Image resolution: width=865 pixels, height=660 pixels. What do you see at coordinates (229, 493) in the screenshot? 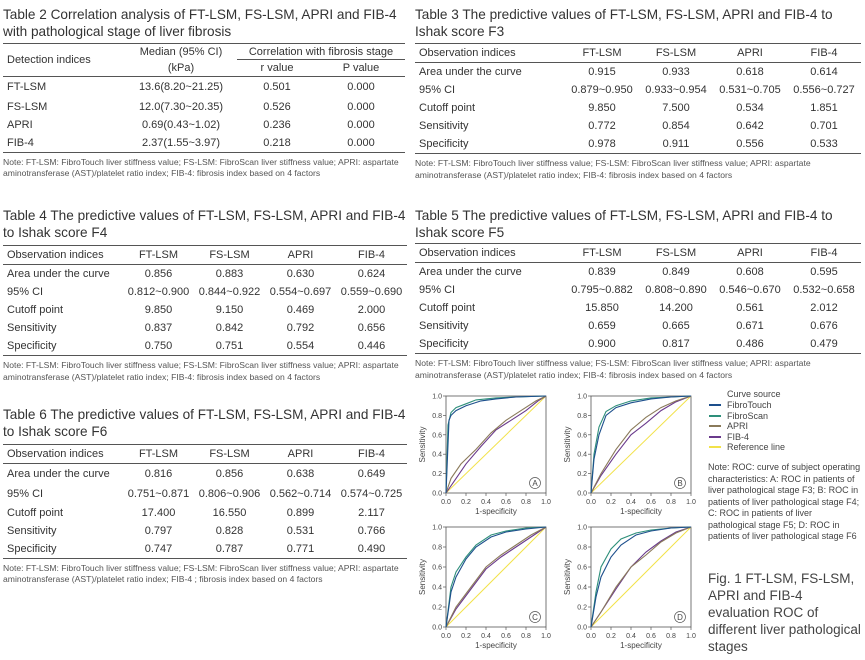
I see `table6-cell: 0.806~0.906` at bounding box center [229, 493].